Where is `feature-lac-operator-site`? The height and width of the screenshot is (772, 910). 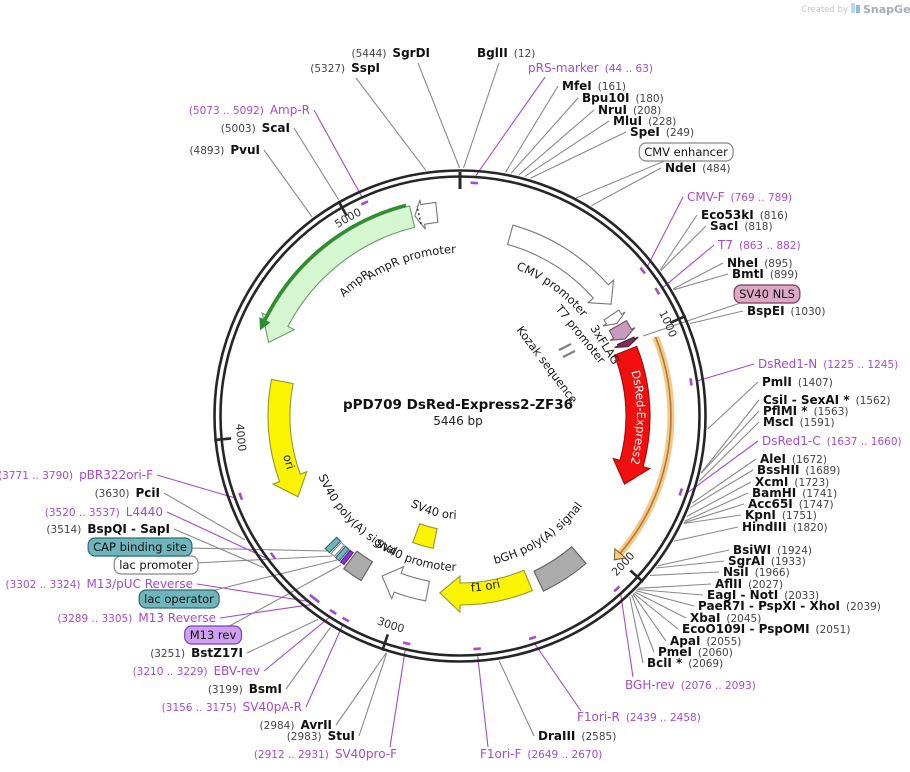
feature-lac-operator-site is located at coordinates (342, 553).